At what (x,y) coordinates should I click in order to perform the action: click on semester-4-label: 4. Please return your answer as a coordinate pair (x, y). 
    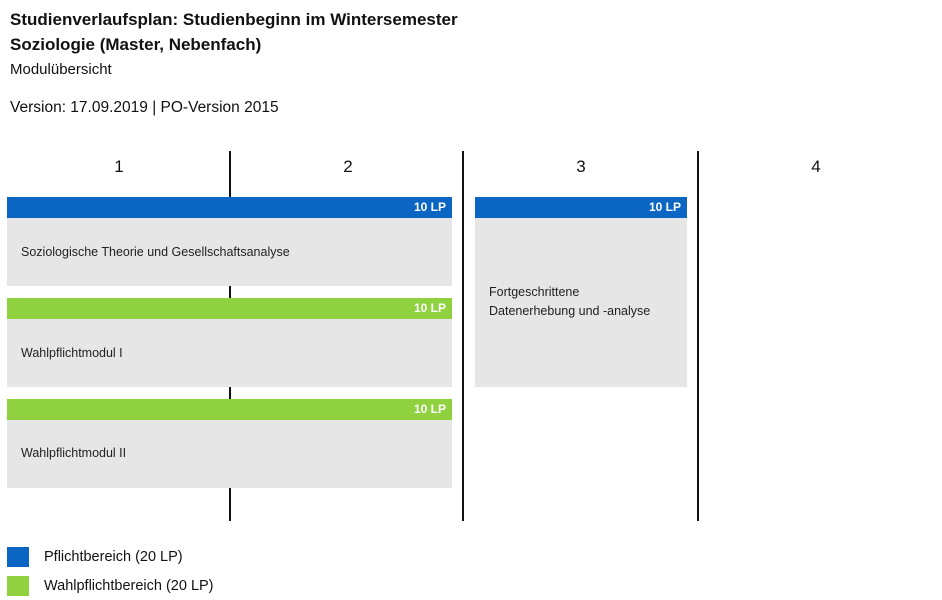
    Looking at the image, I should click on (816, 166).